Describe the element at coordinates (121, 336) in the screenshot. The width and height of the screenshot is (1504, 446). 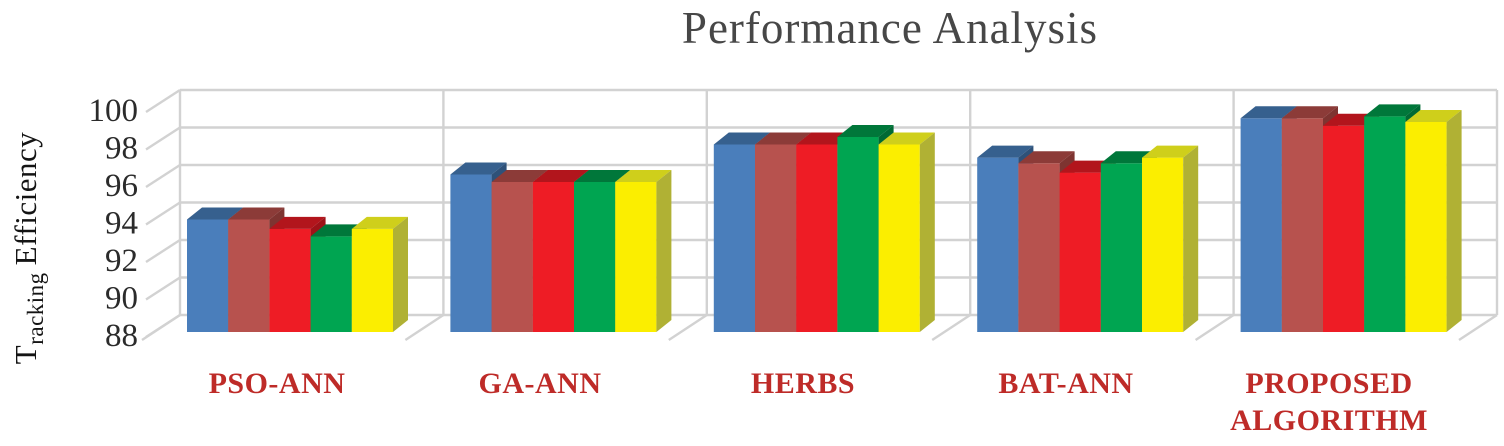
I see `y-tick-label: 88` at that location.